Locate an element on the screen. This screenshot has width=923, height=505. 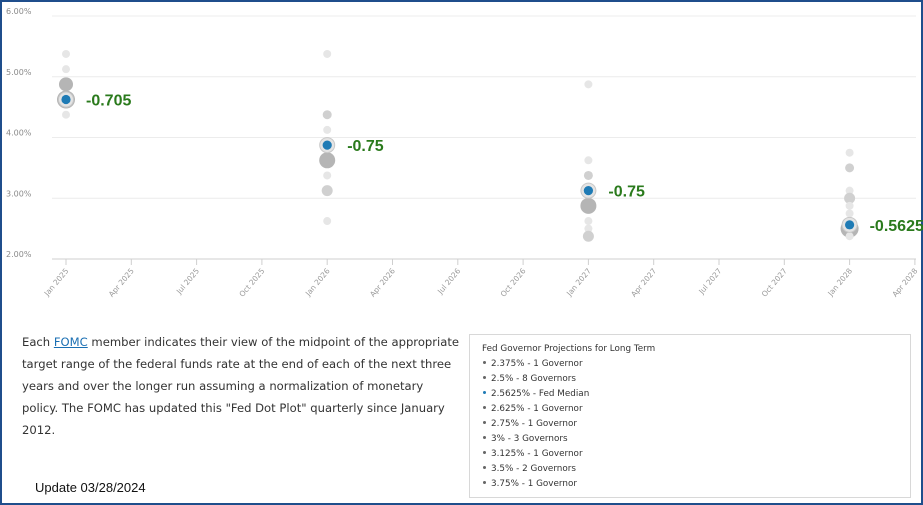
legend-item: 2.5% - 8 Governors is located at coordinates (696, 379).